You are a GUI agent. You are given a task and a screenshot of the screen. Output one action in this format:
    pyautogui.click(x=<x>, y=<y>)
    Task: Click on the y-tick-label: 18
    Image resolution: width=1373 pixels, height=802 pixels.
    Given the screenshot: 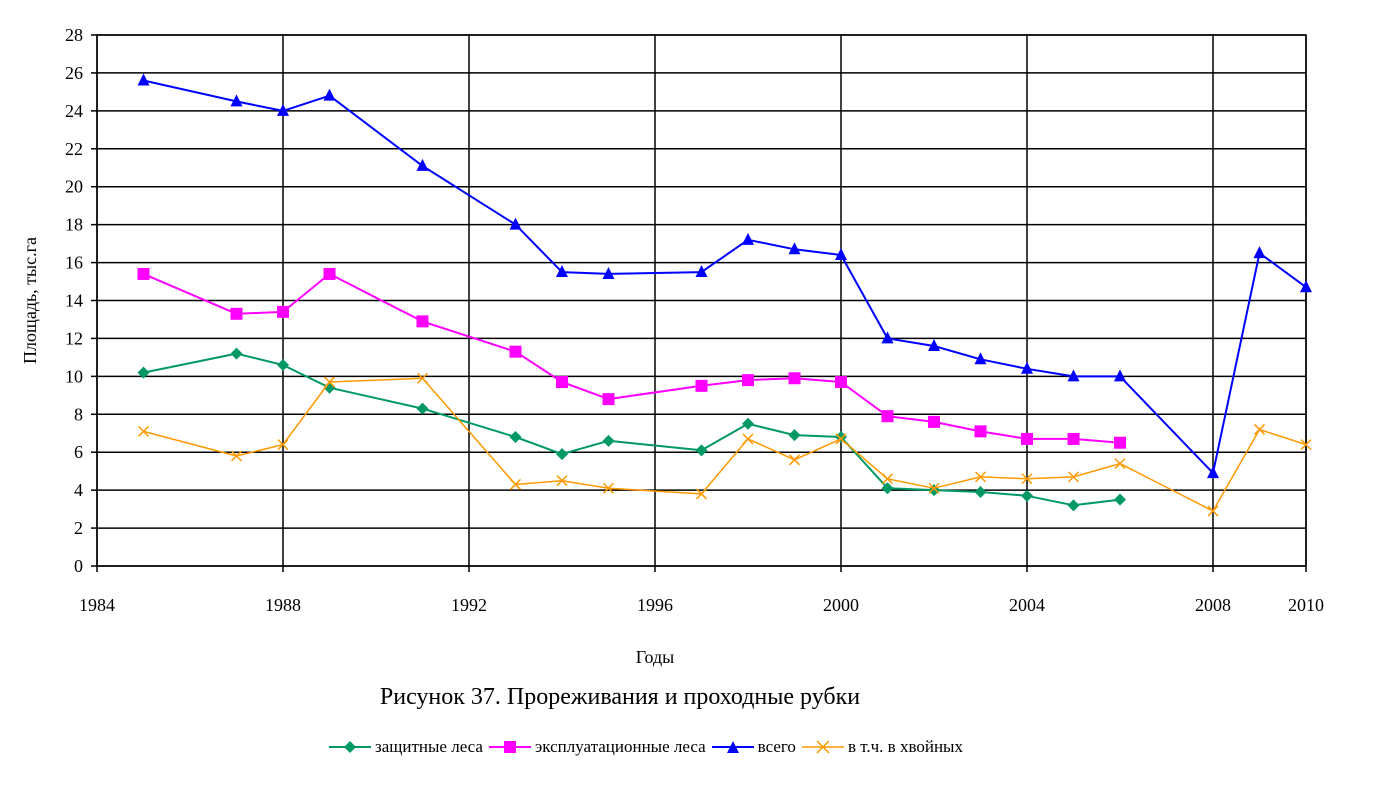 What is the action you would take?
    pyautogui.click(x=74, y=225)
    